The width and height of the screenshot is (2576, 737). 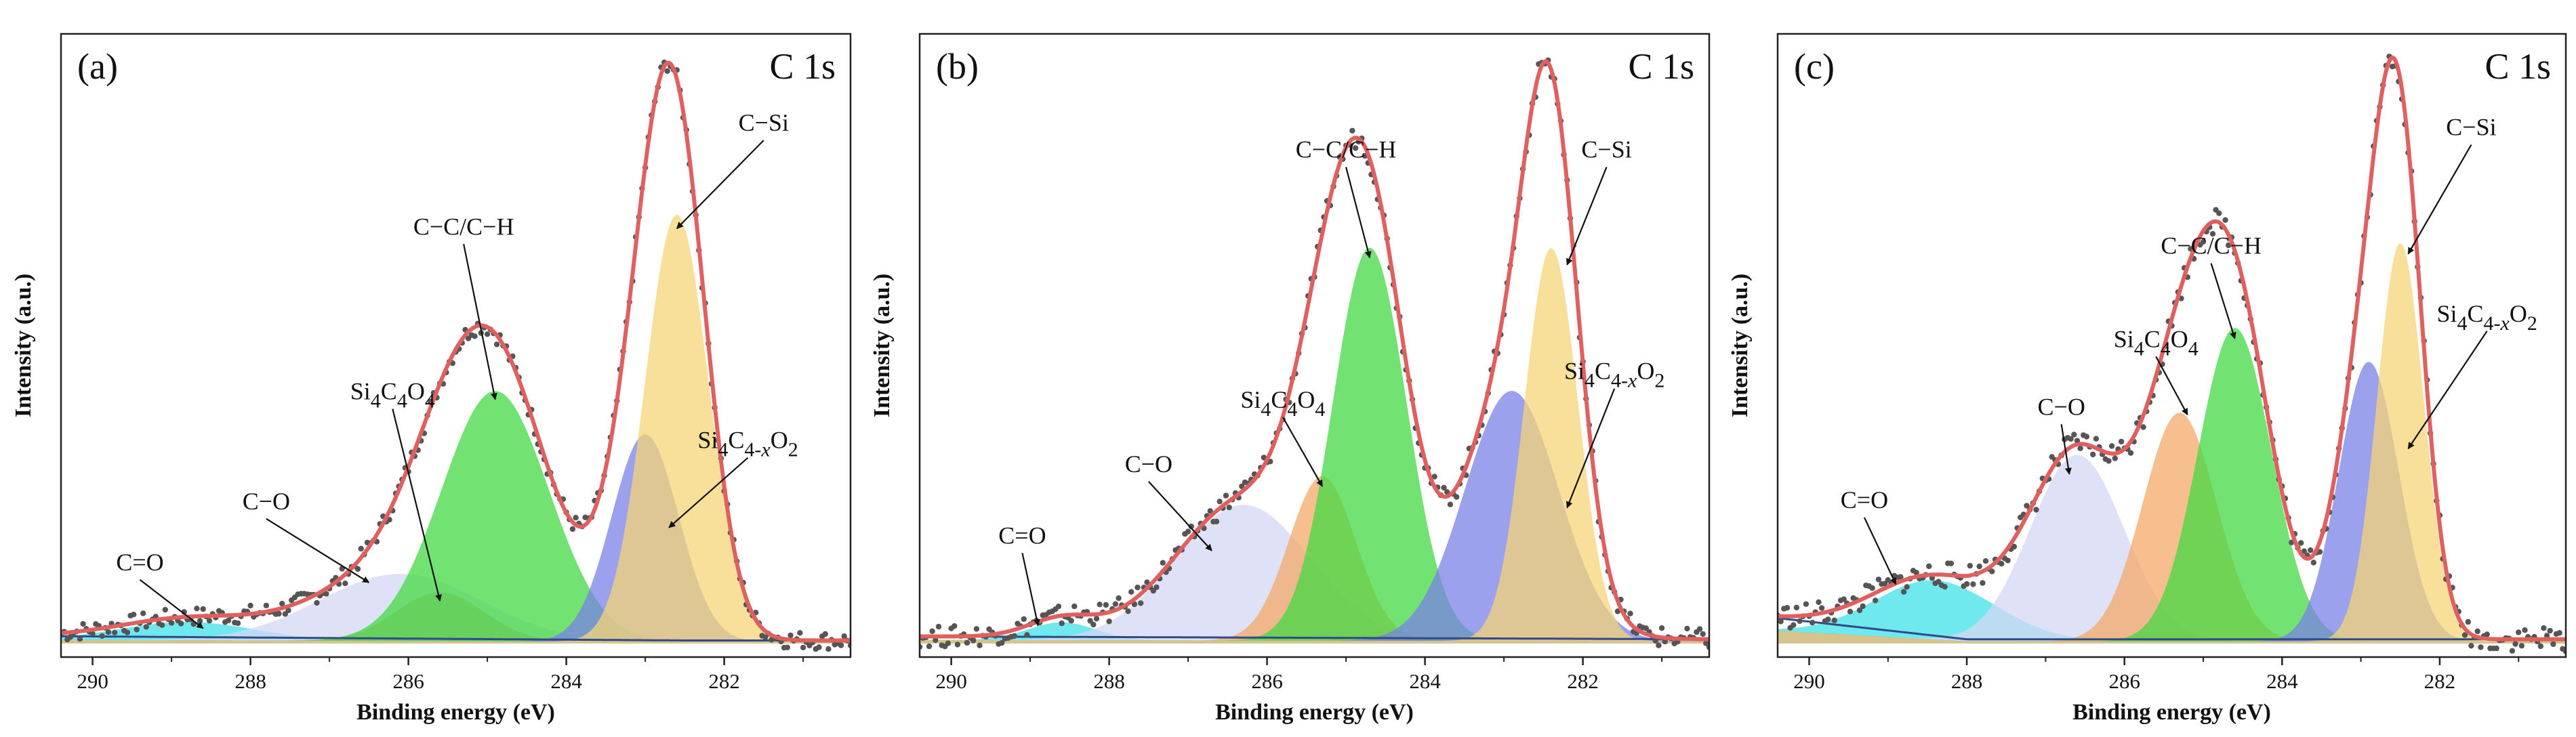 What do you see at coordinates (2211, 245) in the screenshot?
I see `annotation-c-c-c-h: C−C/C−H` at bounding box center [2211, 245].